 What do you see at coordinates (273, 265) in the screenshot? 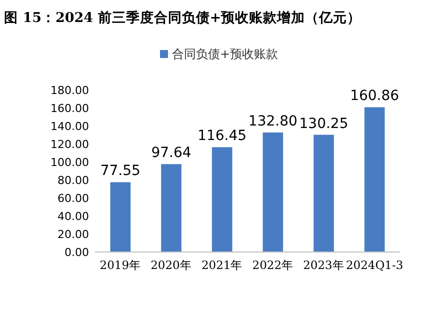
I see `x-tick-label: 2022年` at bounding box center [273, 265].